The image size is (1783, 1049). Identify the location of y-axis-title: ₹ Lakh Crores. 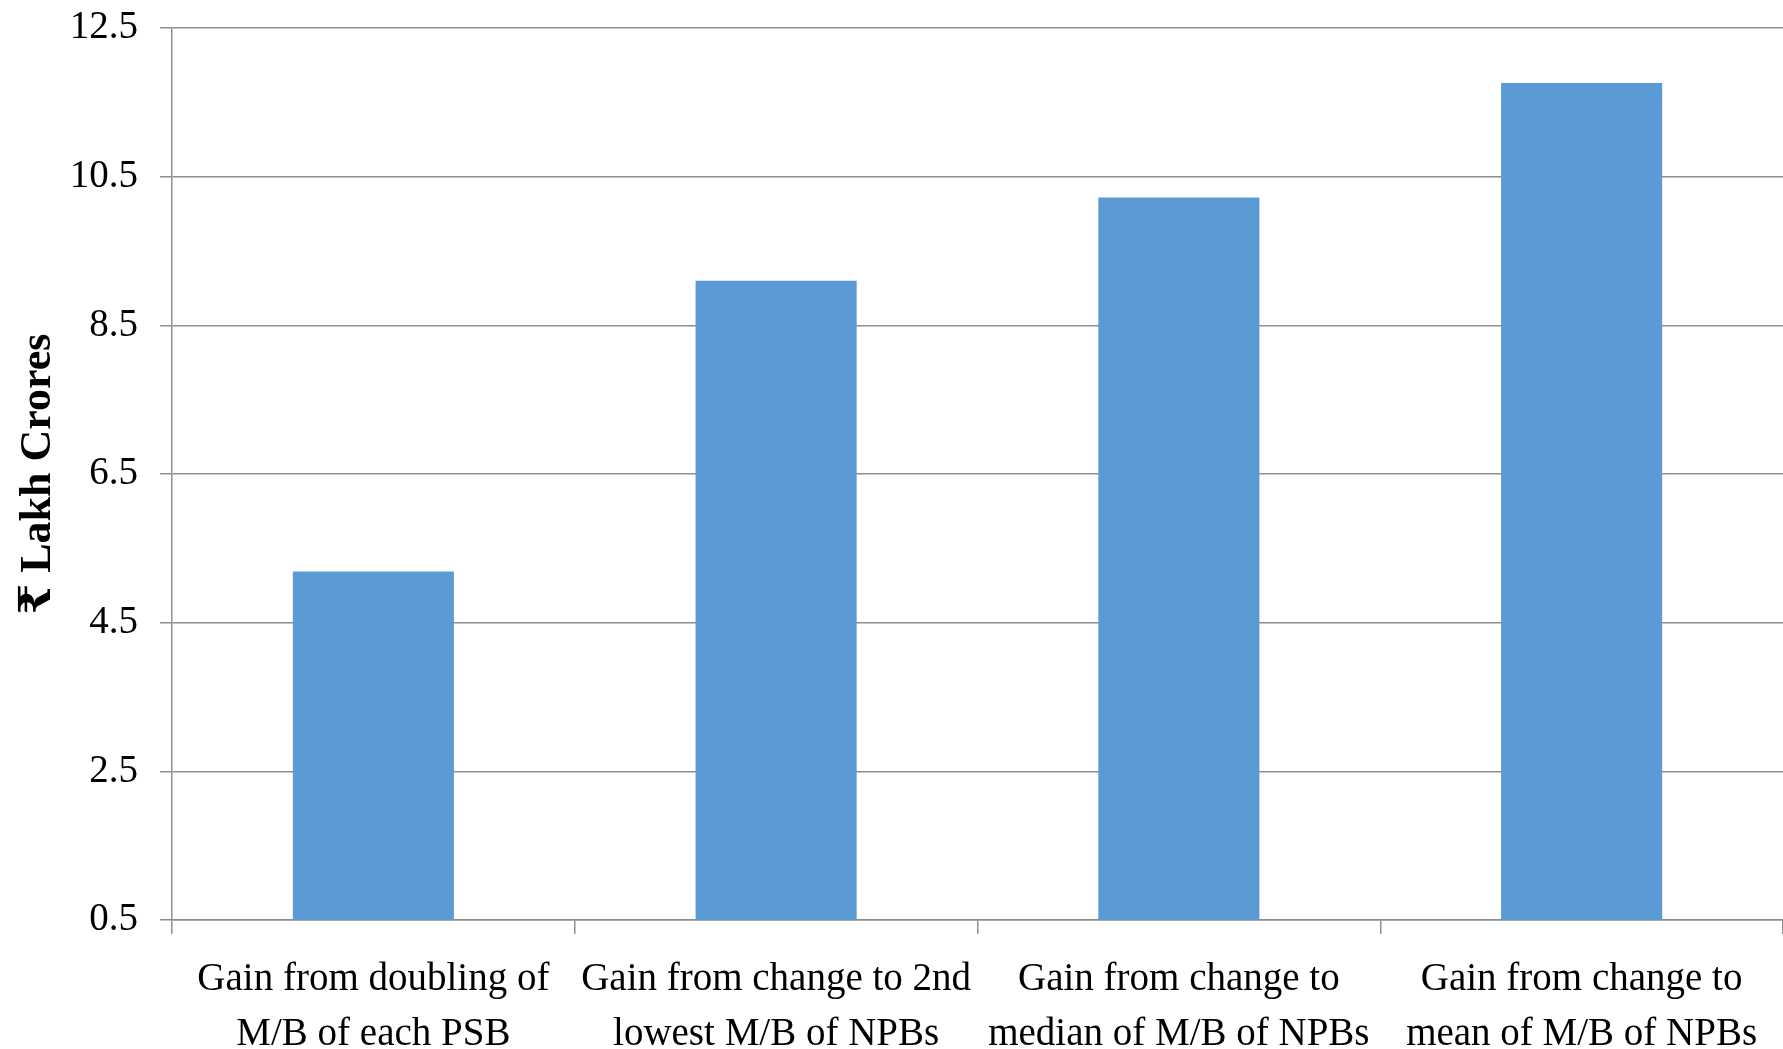
(35, 474).